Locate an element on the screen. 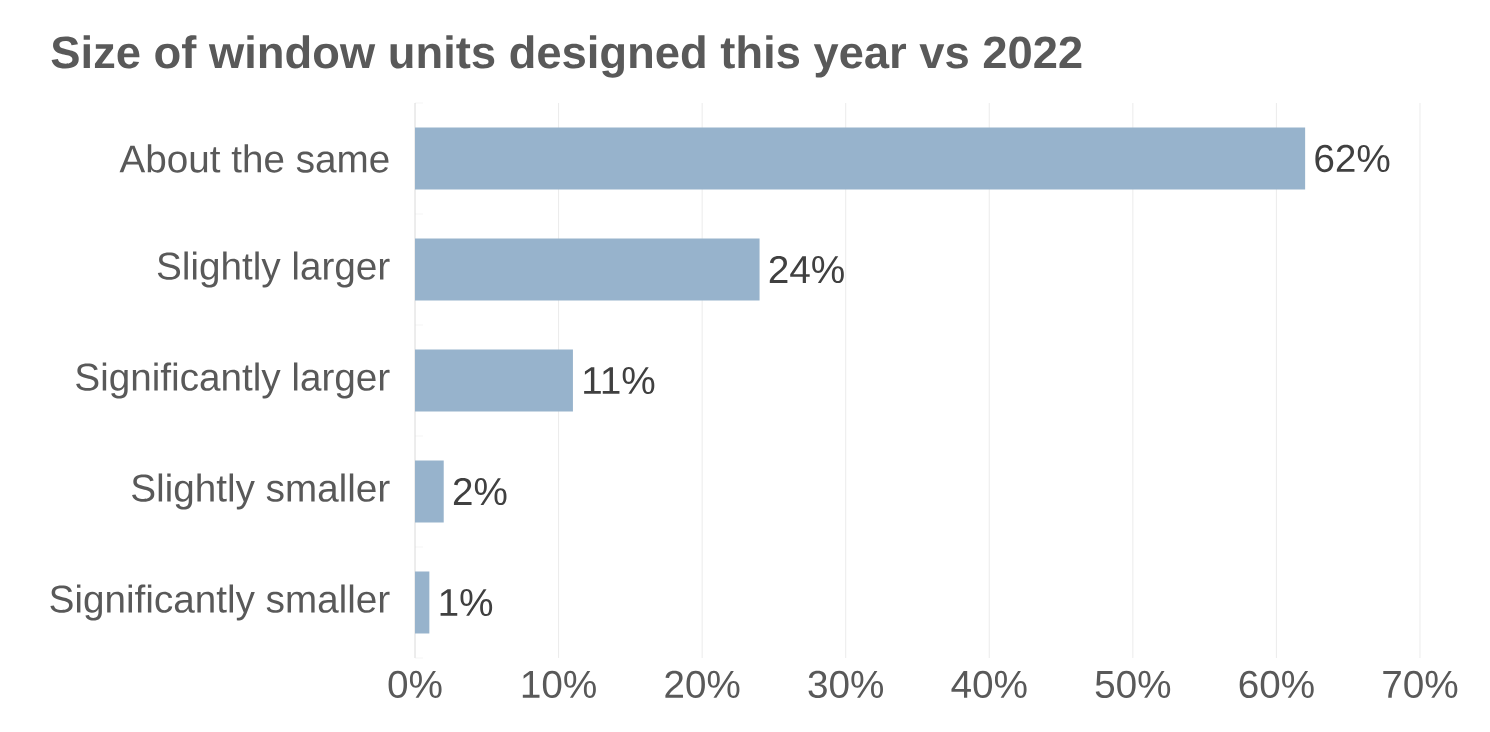 This screenshot has height=732, width=1490. data-label: 2% is located at coordinates (480, 491).